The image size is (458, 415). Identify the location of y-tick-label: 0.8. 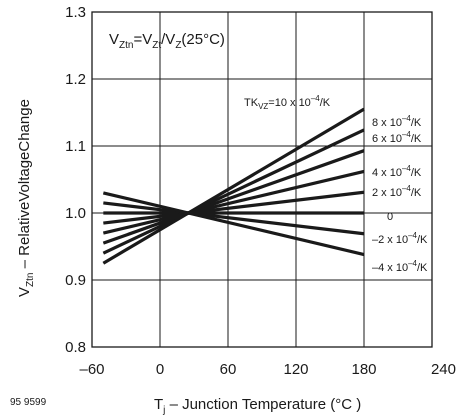
(75, 347).